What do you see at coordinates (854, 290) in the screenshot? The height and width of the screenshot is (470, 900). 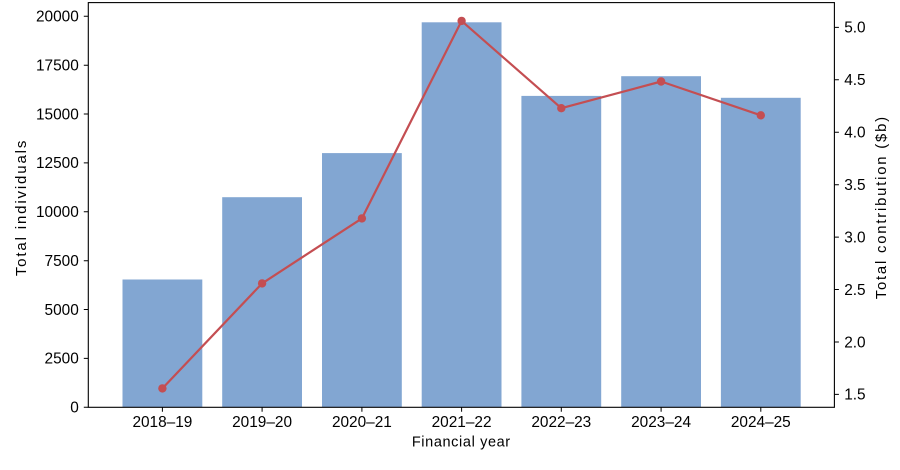 I see `svg-text: 2.5` at bounding box center [854, 290].